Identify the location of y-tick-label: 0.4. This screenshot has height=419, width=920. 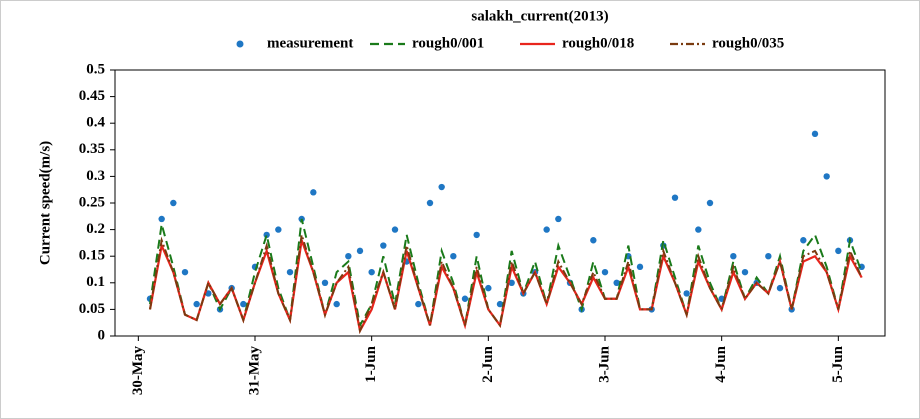
(95, 123).